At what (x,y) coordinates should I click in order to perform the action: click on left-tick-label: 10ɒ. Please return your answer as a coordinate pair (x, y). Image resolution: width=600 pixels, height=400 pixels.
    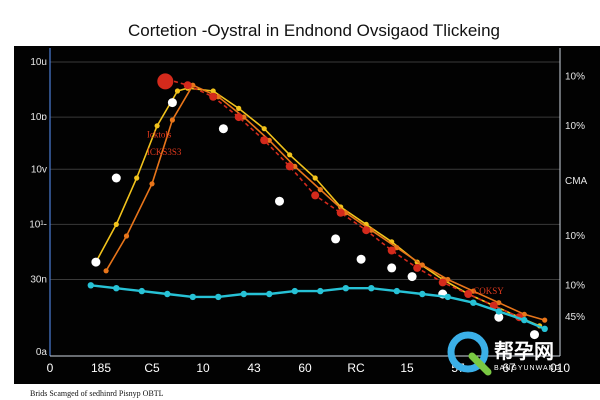
    Looking at the image, I should click on (38, 117).